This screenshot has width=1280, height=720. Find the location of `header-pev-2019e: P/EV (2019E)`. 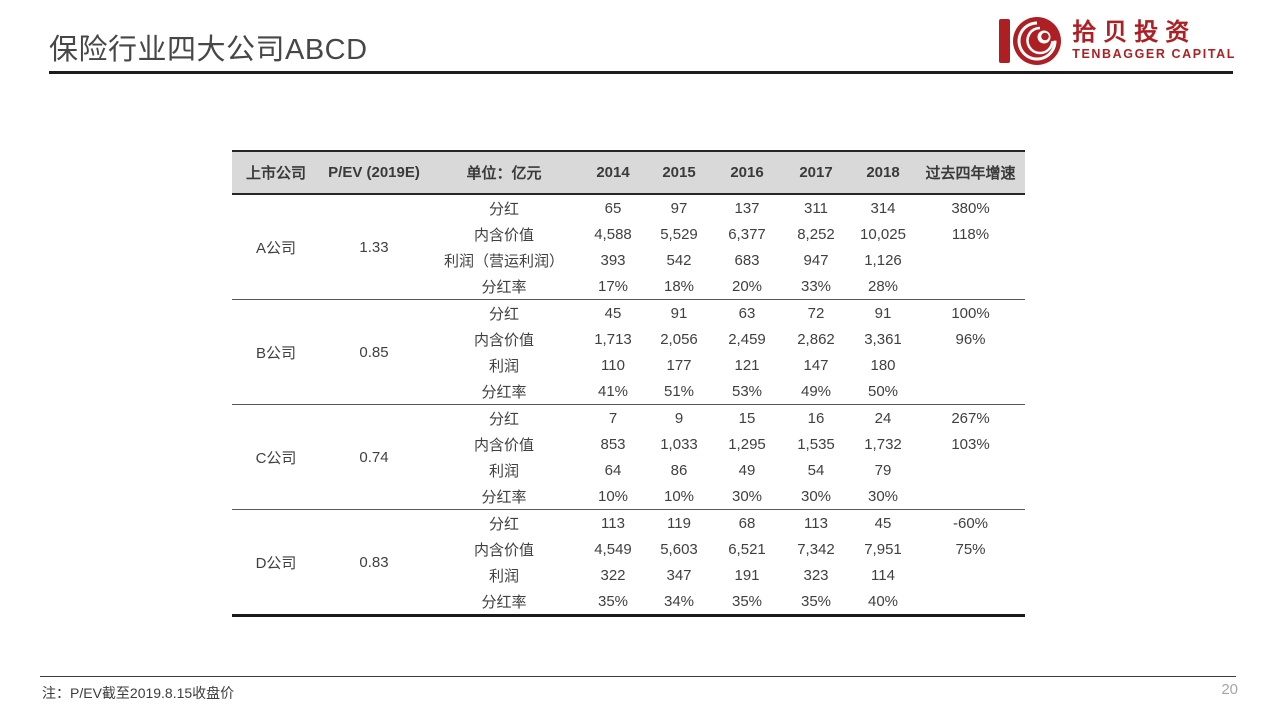

header-pev-2019e: P/EV (2019E) is located at coordinates (374, 172).